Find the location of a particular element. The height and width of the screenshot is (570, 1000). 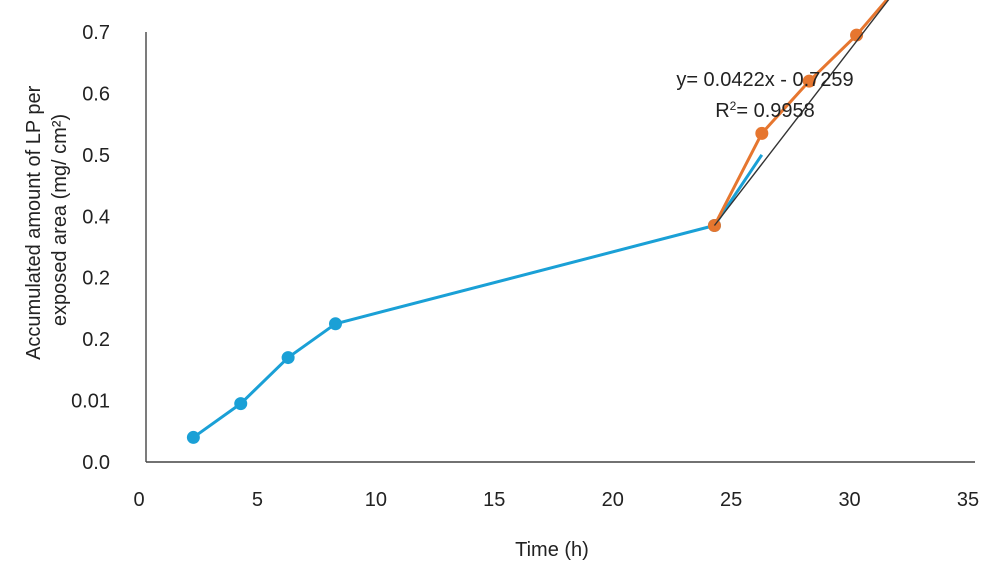

trendline-layer is located at coordinates (801, 113).